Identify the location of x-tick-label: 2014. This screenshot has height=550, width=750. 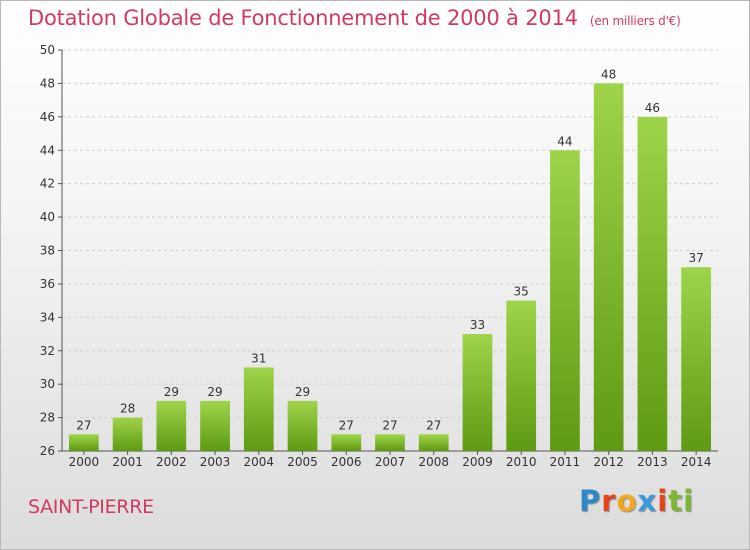
(696, 462).